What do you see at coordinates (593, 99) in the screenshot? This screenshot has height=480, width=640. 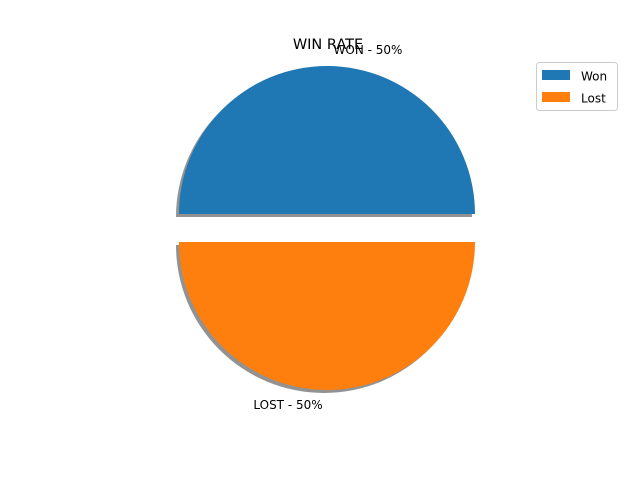 I see `legend-label-lost: Lost` at bounding box center [593, 99].